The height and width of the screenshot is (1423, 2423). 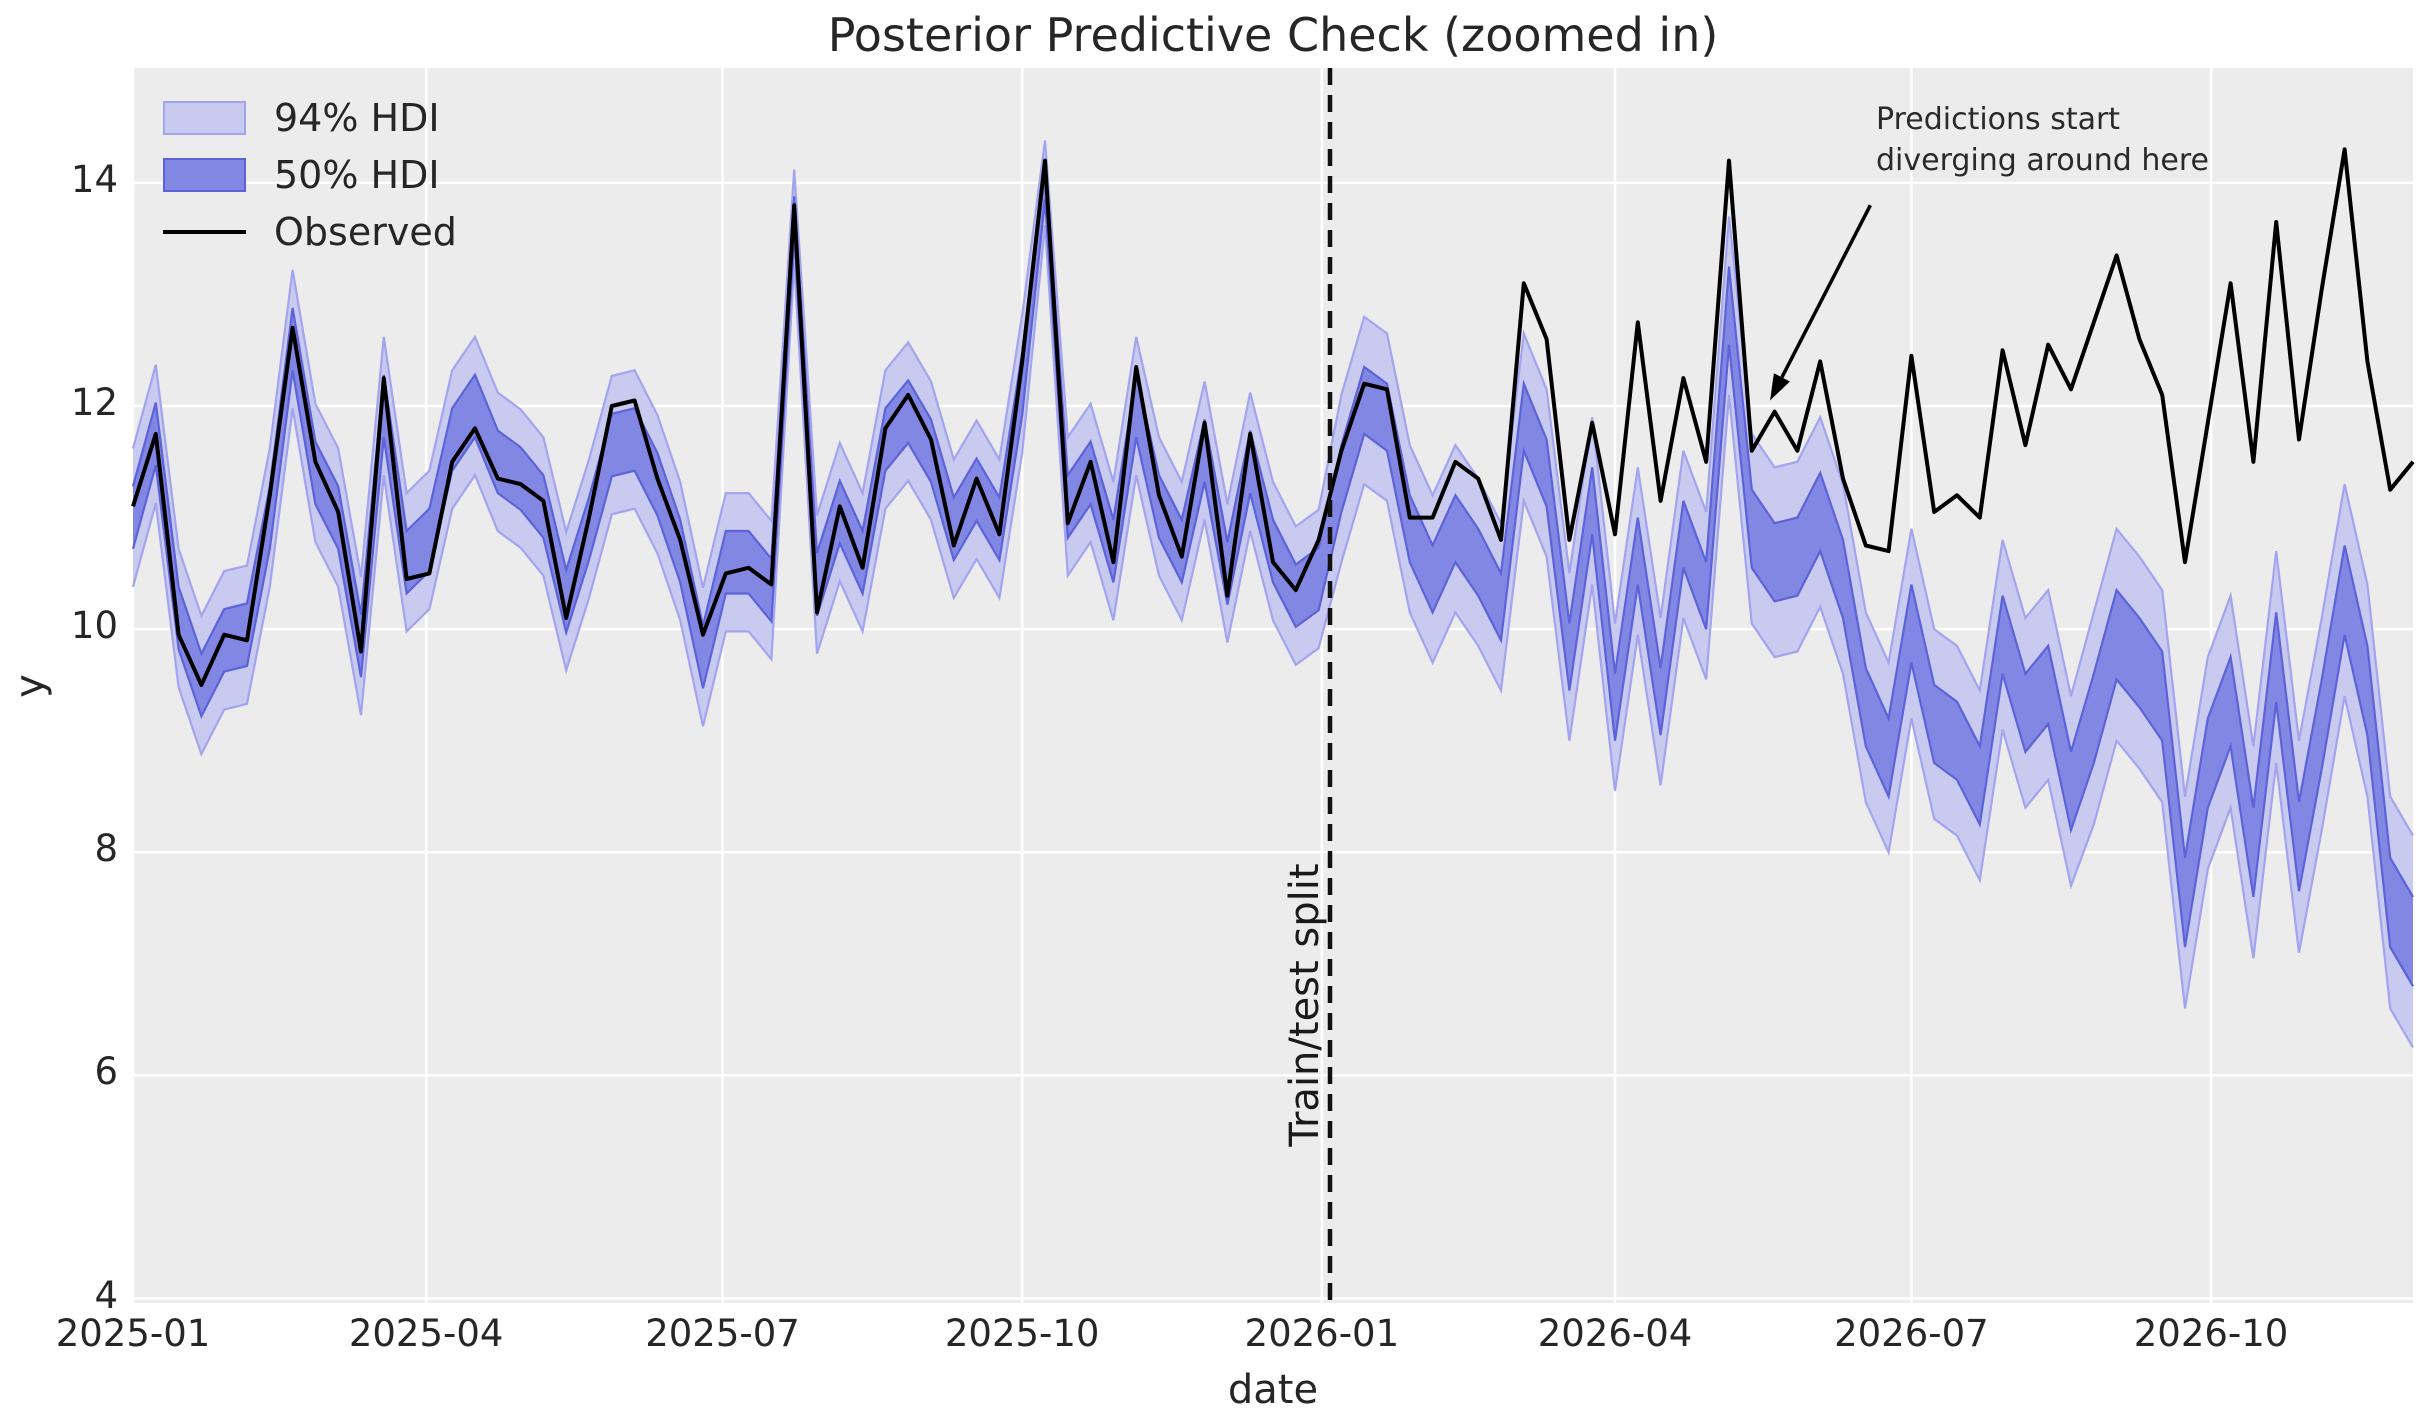 What do you see at coordinates (1022, 1333) in the screenshot?
I see `x-tick-label-2025-10: 2025-10` at bounding box center [1022, 1333].